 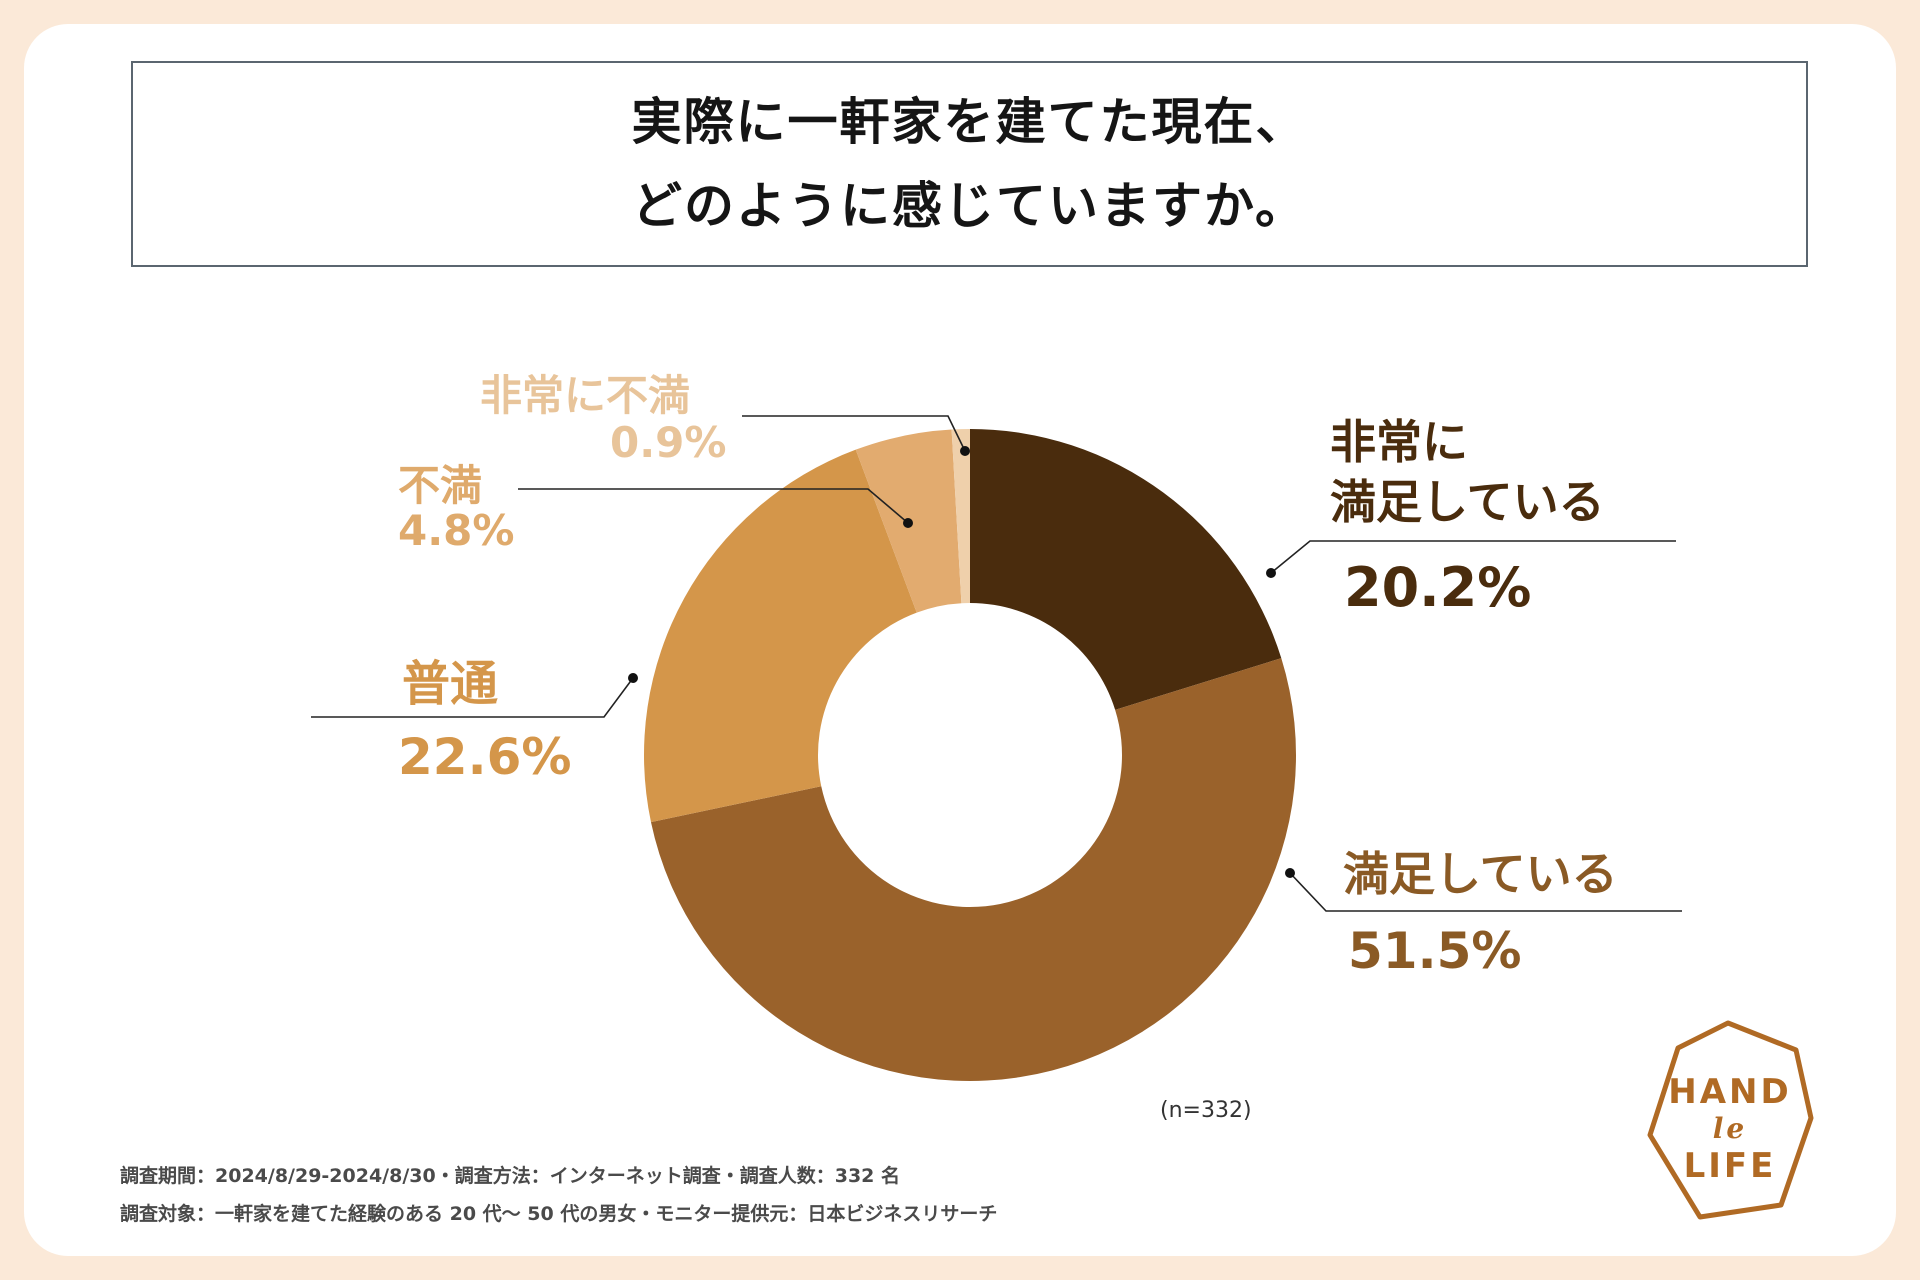 I want to click on label-satisfied-value: 51.5%, so click(x=1435, y=951).